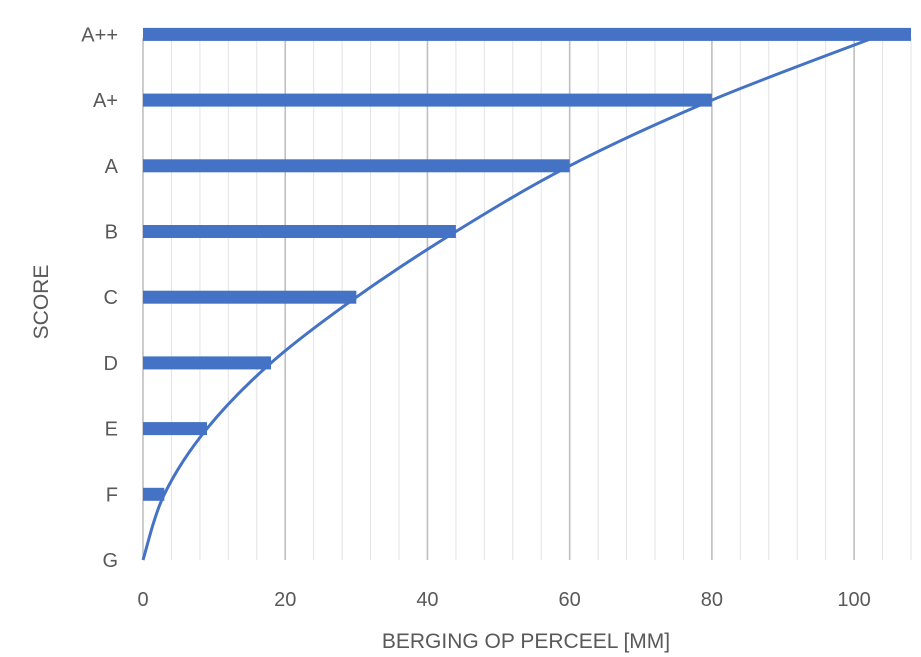  I want to click on x-tick-label: 60, so click(570, 600).